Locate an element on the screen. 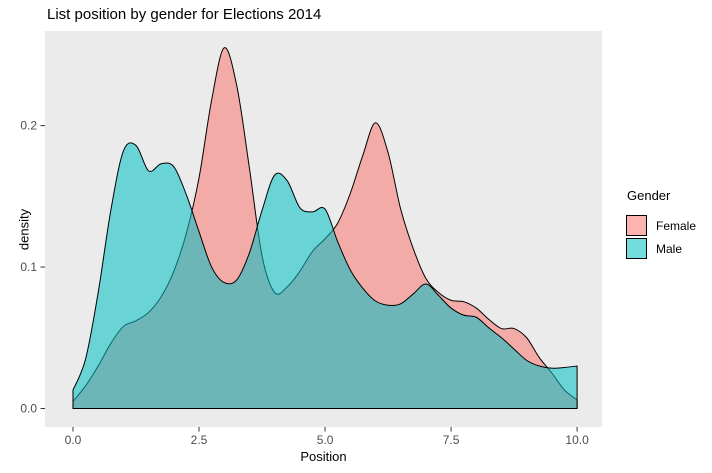  x-tick-label: 0.0 is located at coordinates (73, 440).